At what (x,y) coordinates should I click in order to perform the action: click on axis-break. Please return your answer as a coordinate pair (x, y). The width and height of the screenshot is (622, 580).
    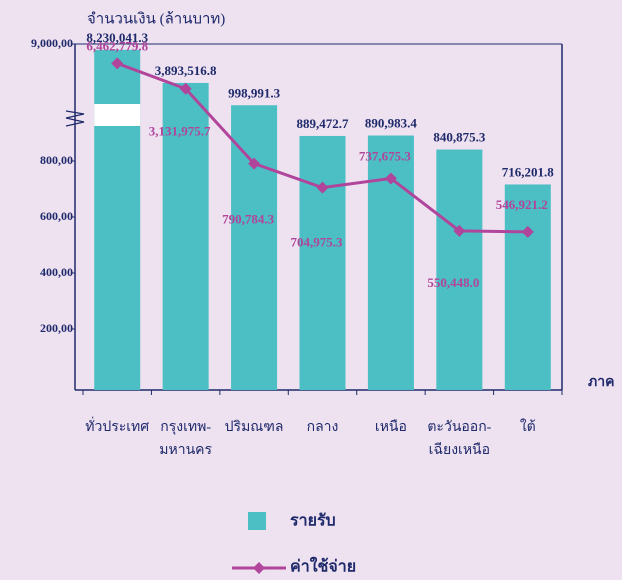
    Looking at the image, I should click on (75, 118).